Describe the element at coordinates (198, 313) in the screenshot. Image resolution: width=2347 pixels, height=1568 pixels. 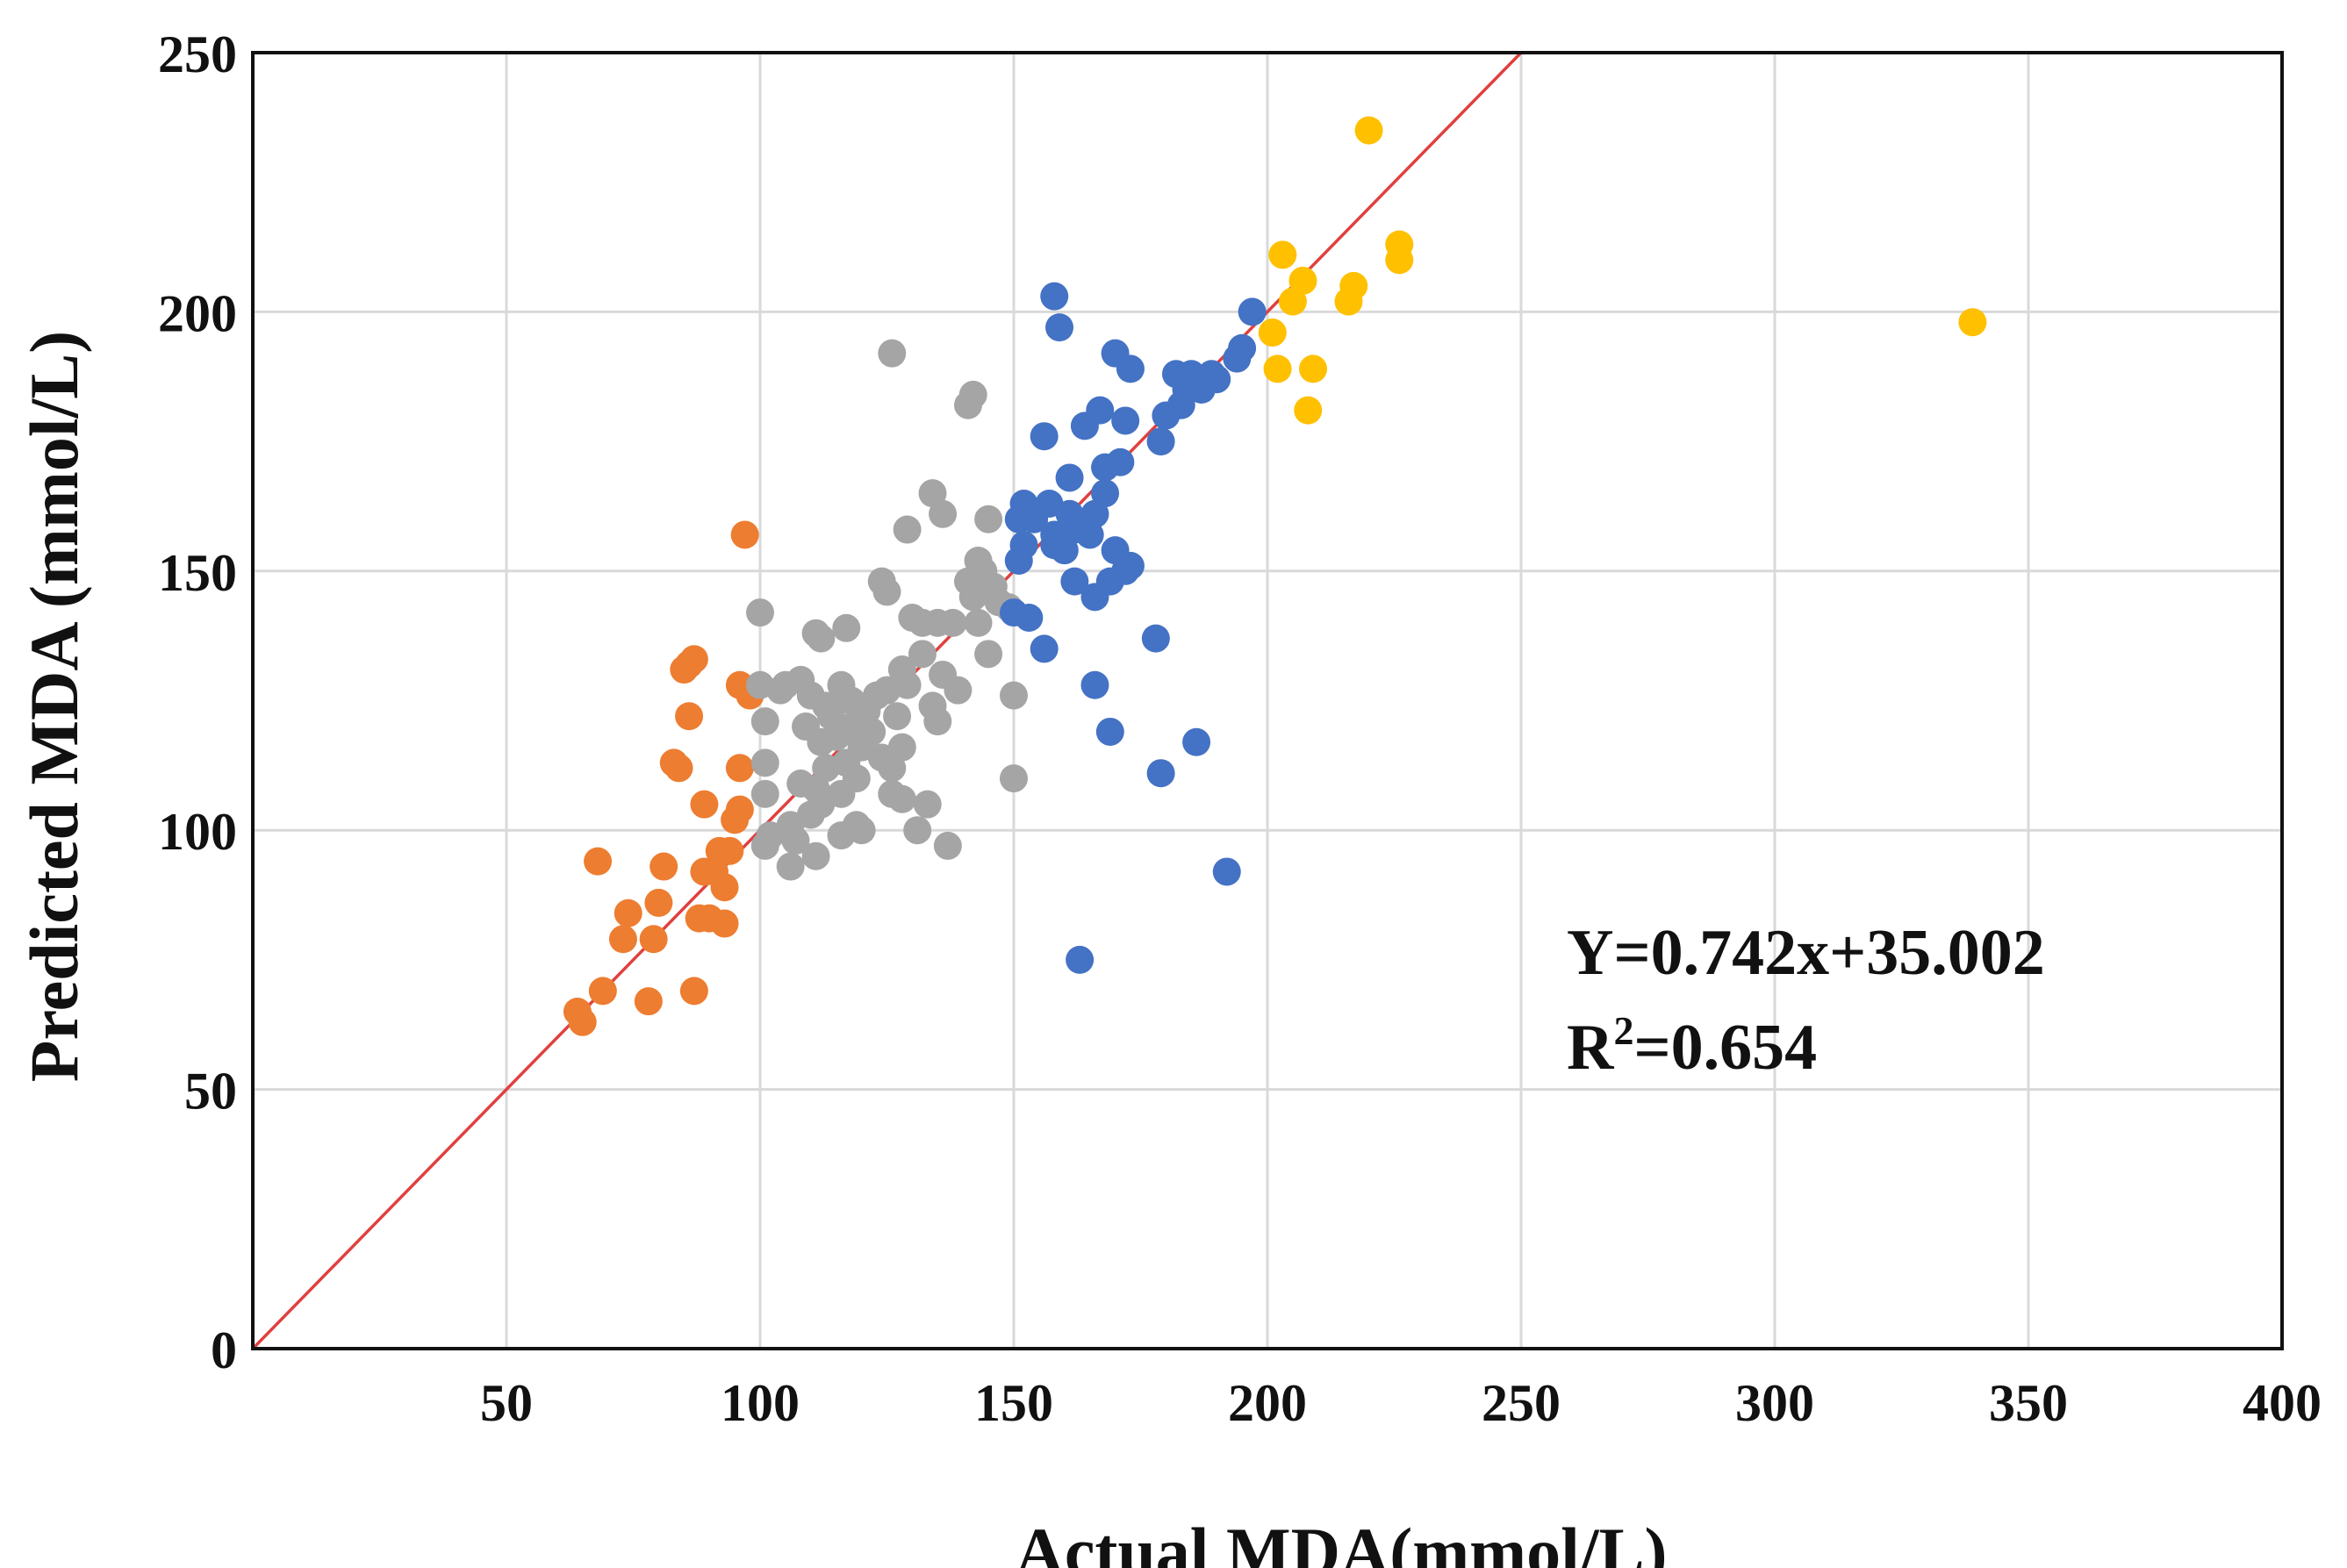
I see `y-tick-label: 200` at that location.